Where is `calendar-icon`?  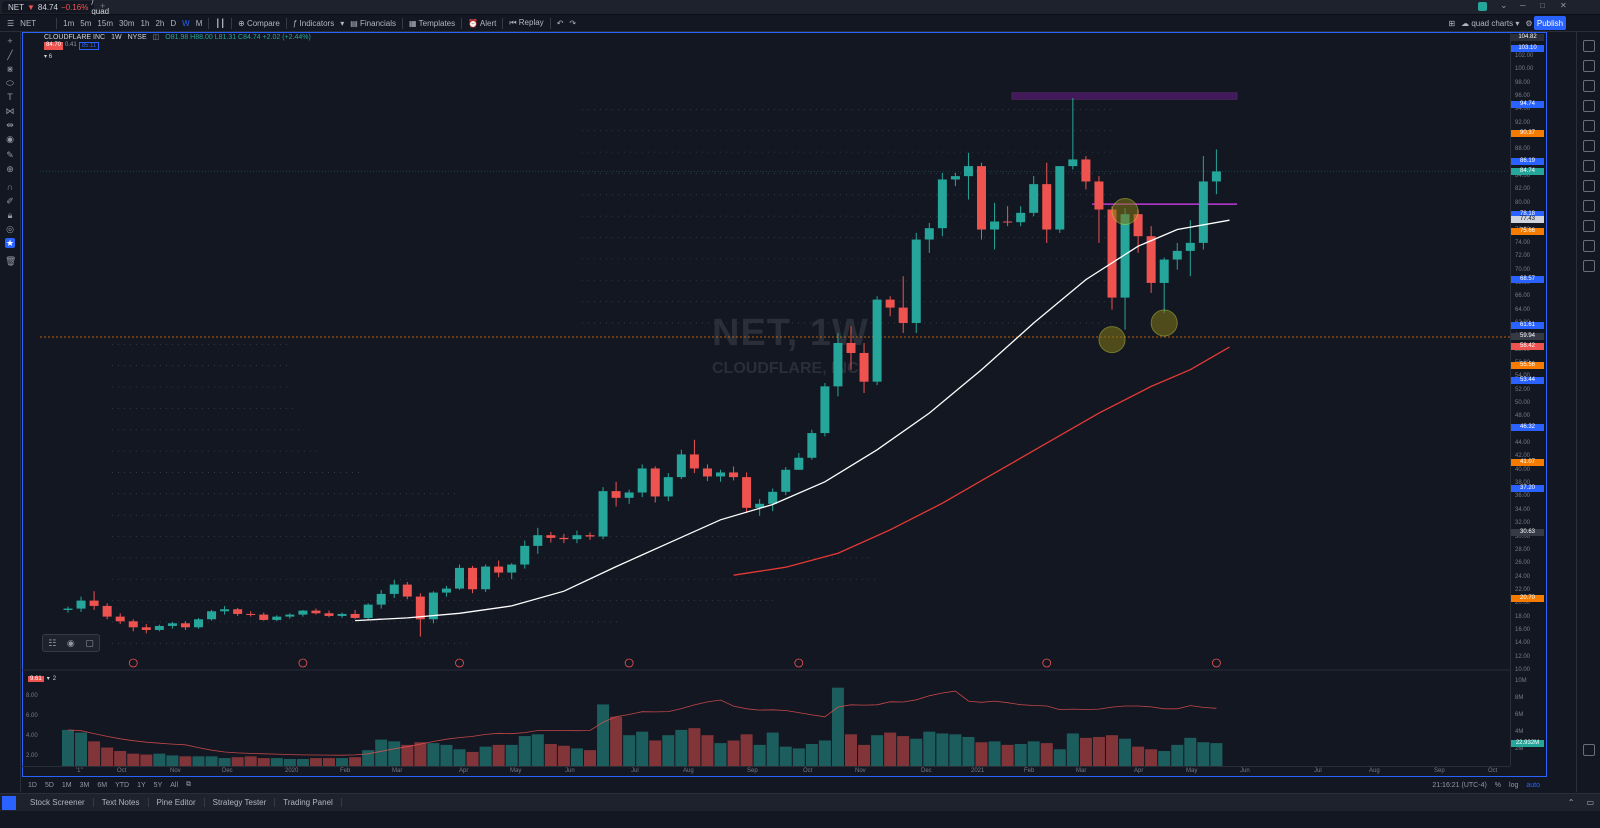 calendar-icon is located at coordinates (1589, 126).